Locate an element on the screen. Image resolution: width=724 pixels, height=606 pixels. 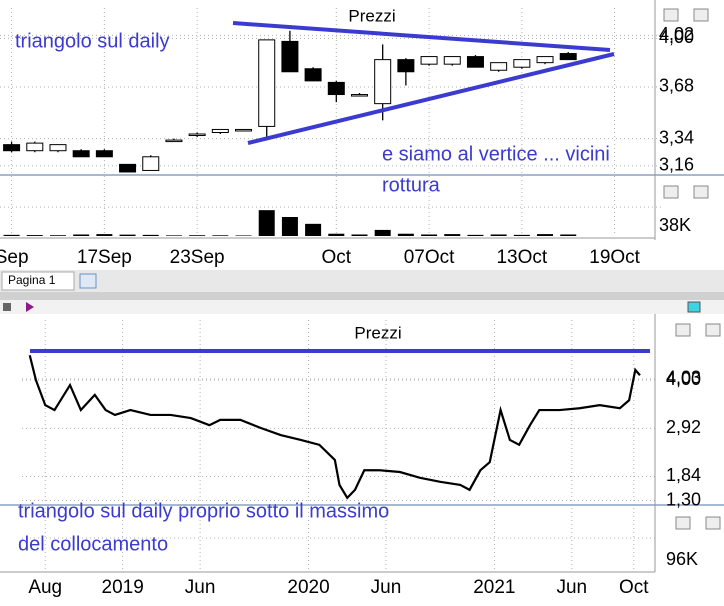
x-tick-label: 2020 is located at coordinates (308, 587).